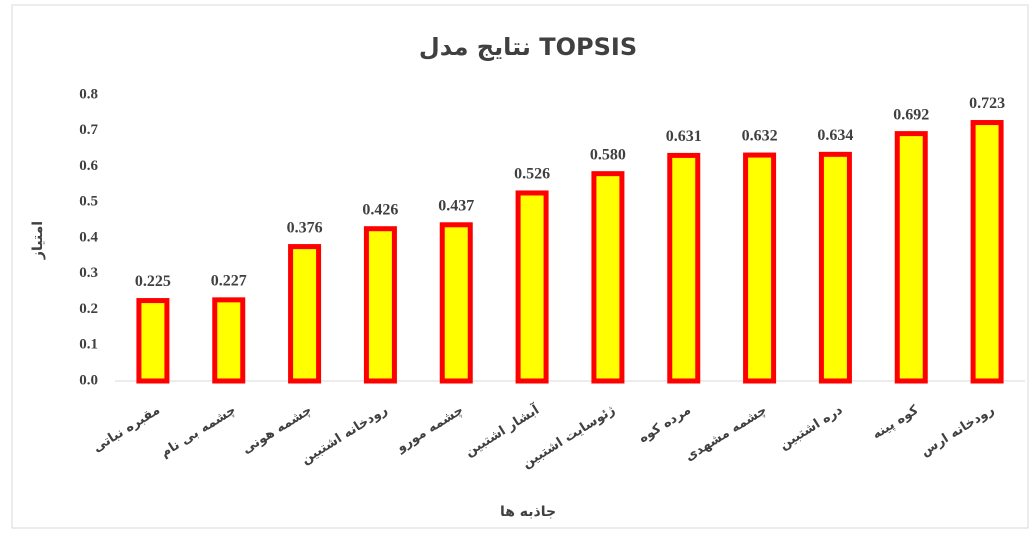  What do you see at coordinates (88, 237) in the screenshot?
I see `y-tick-label: 0.4` at bounding box center [88, 237].